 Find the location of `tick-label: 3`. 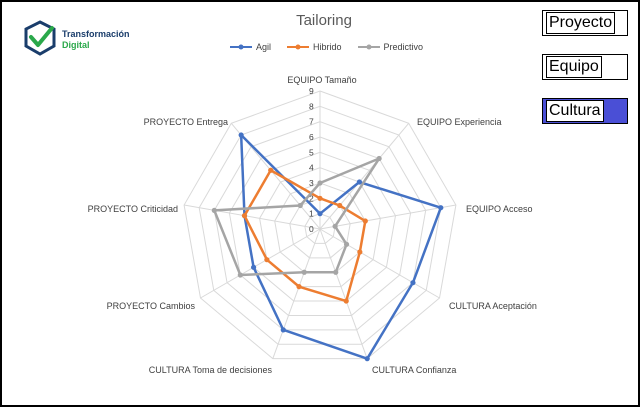

tick-label: 3 is located at coordinates (311, 183).